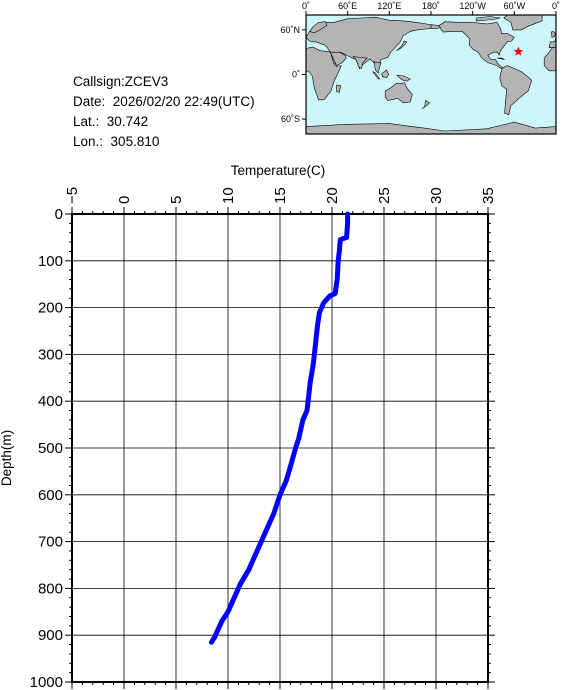  Describe the element at coordinates (72, 195) in the screenshot. I see `x-tick-label: −5` at that location.